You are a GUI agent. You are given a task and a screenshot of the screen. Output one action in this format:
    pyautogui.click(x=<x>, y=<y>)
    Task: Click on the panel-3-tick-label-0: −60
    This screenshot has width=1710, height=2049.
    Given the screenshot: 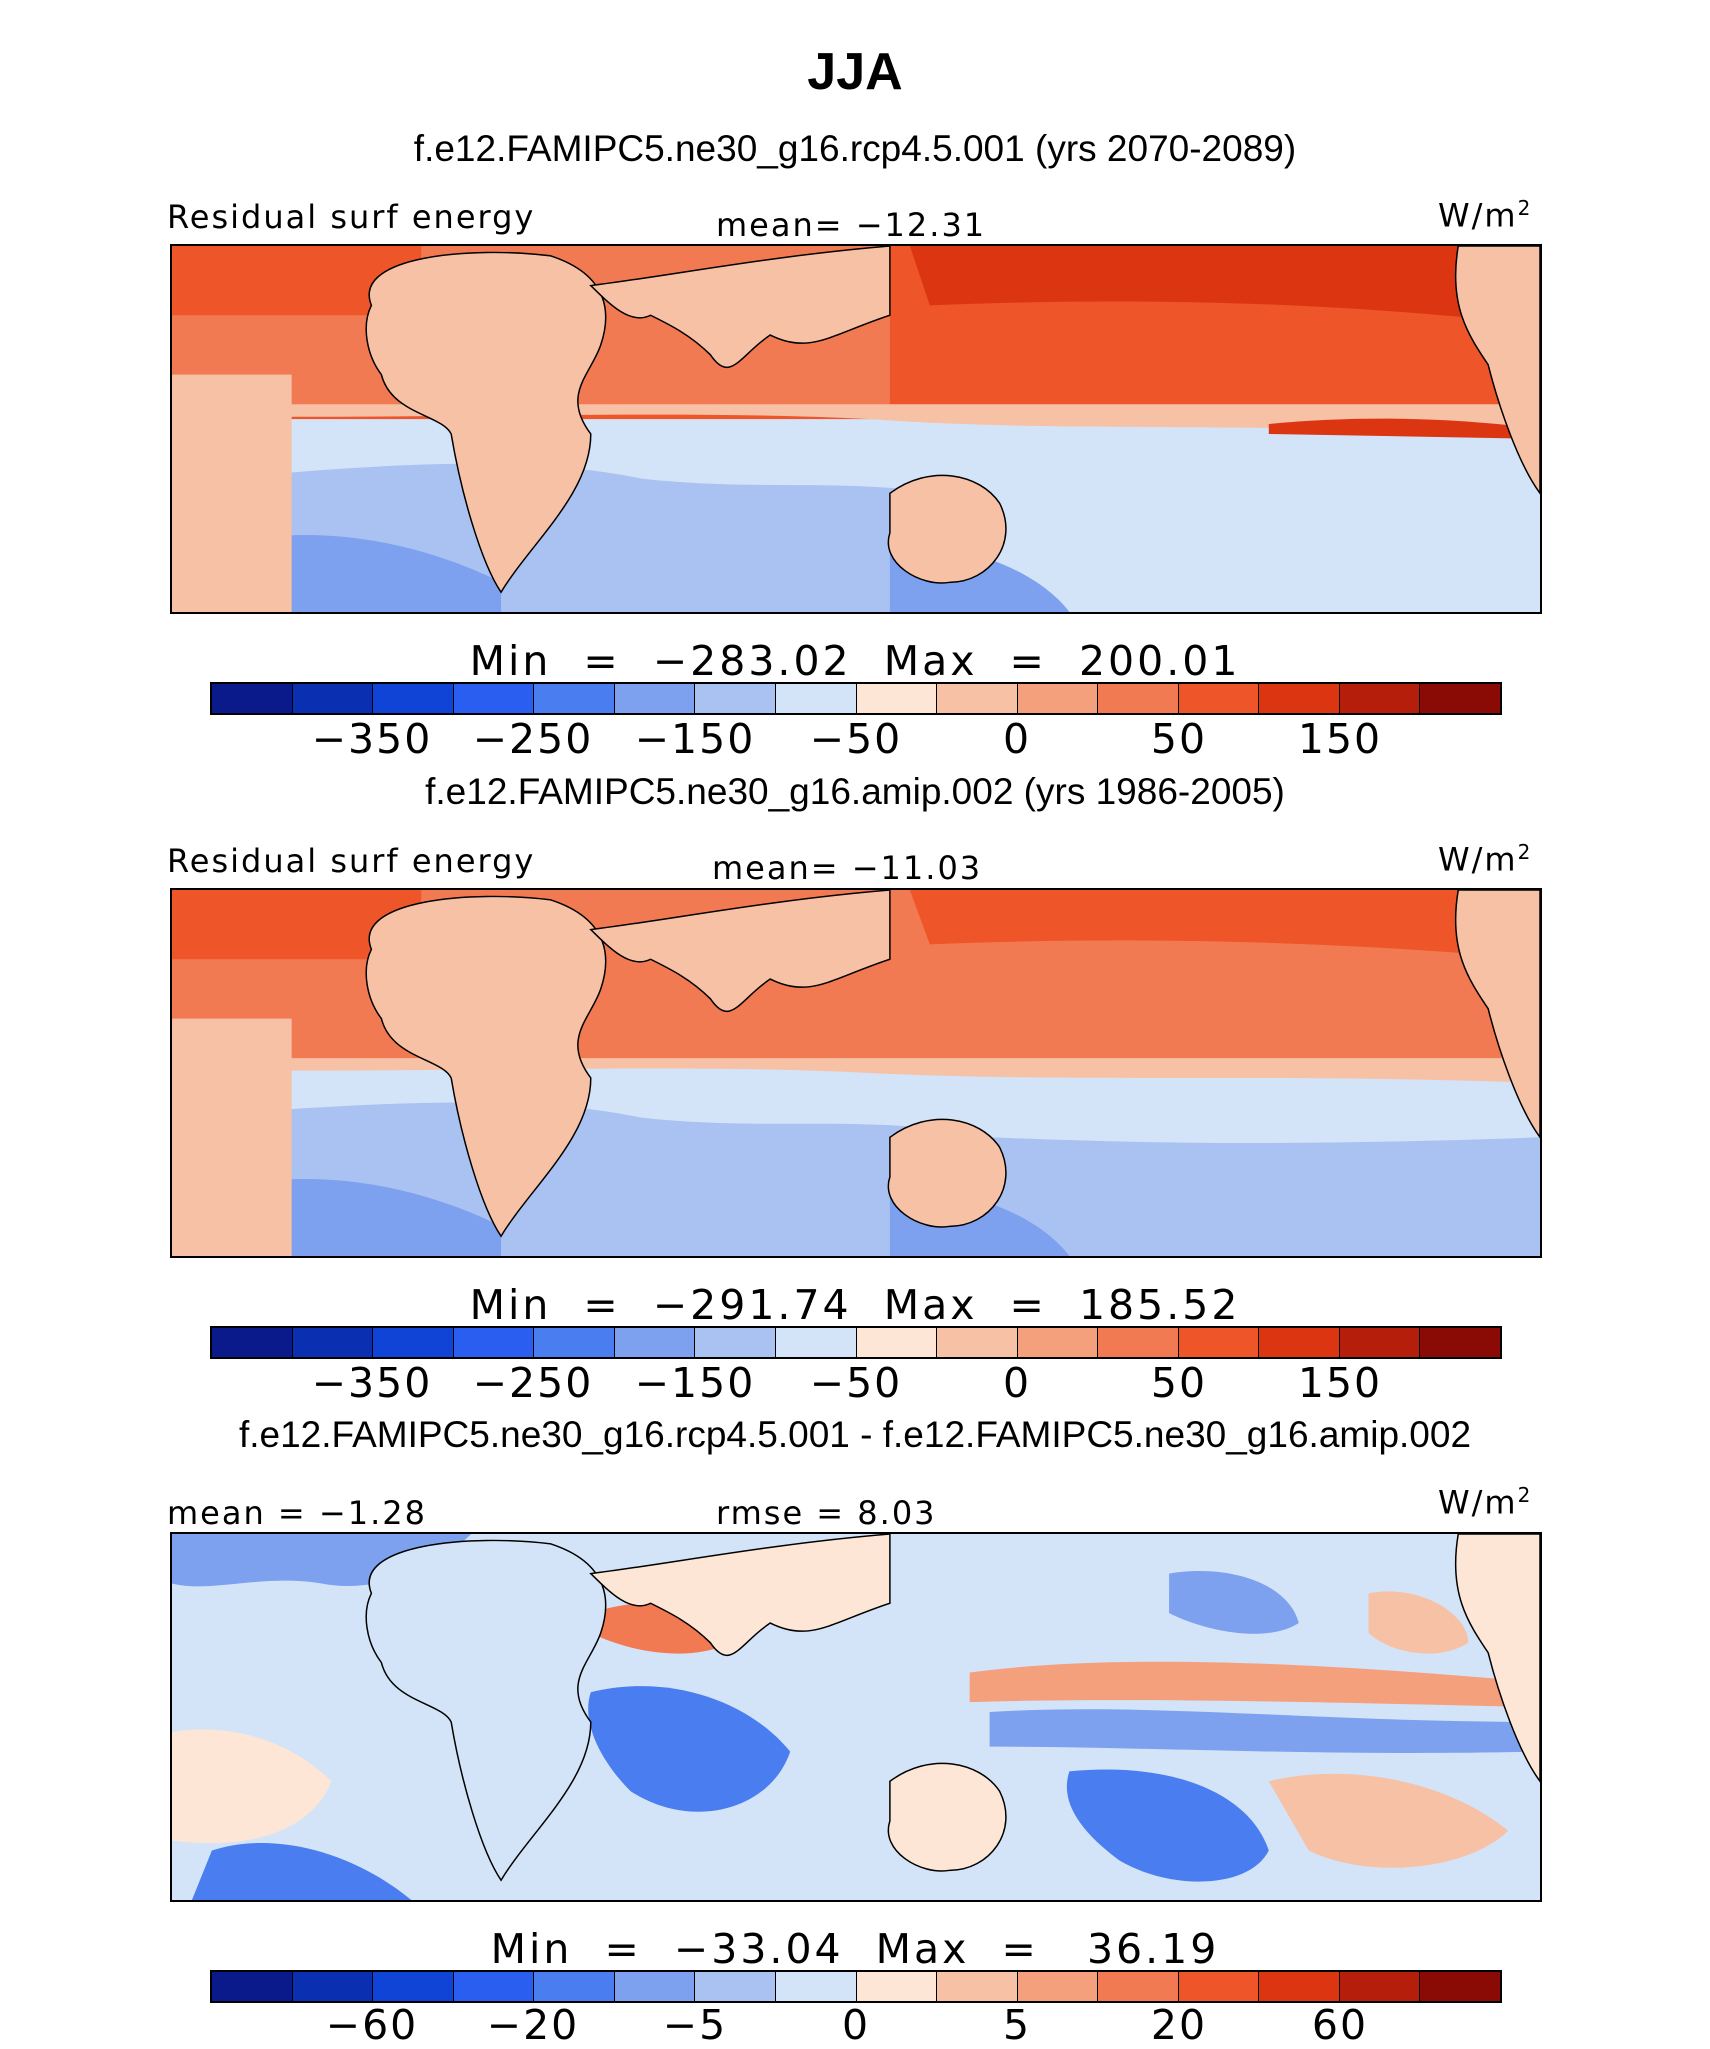 What is the action you would take?
    pyautogui.click(x=372, y=2025)
    